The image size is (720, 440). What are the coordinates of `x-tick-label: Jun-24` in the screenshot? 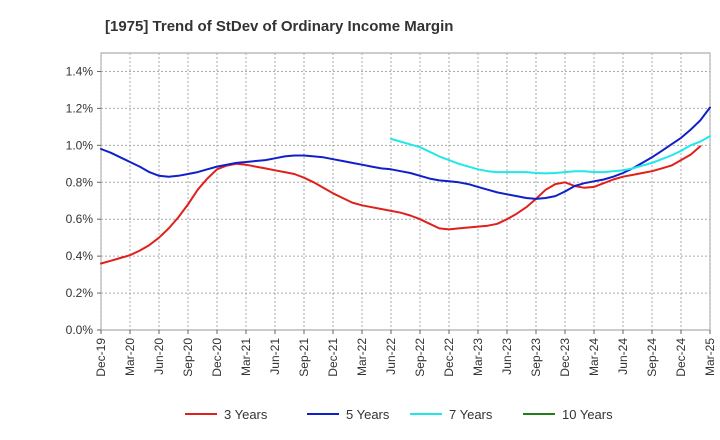 It's located at (623, 356).